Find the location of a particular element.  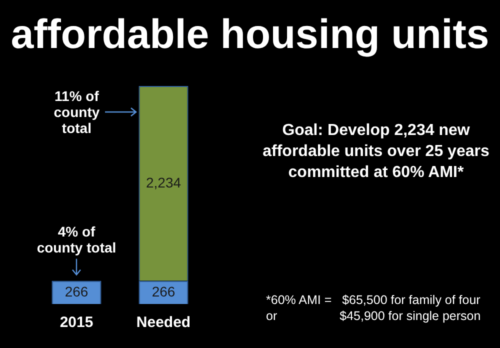

annotation: 11% of county total is located at coordinates (76, 112).